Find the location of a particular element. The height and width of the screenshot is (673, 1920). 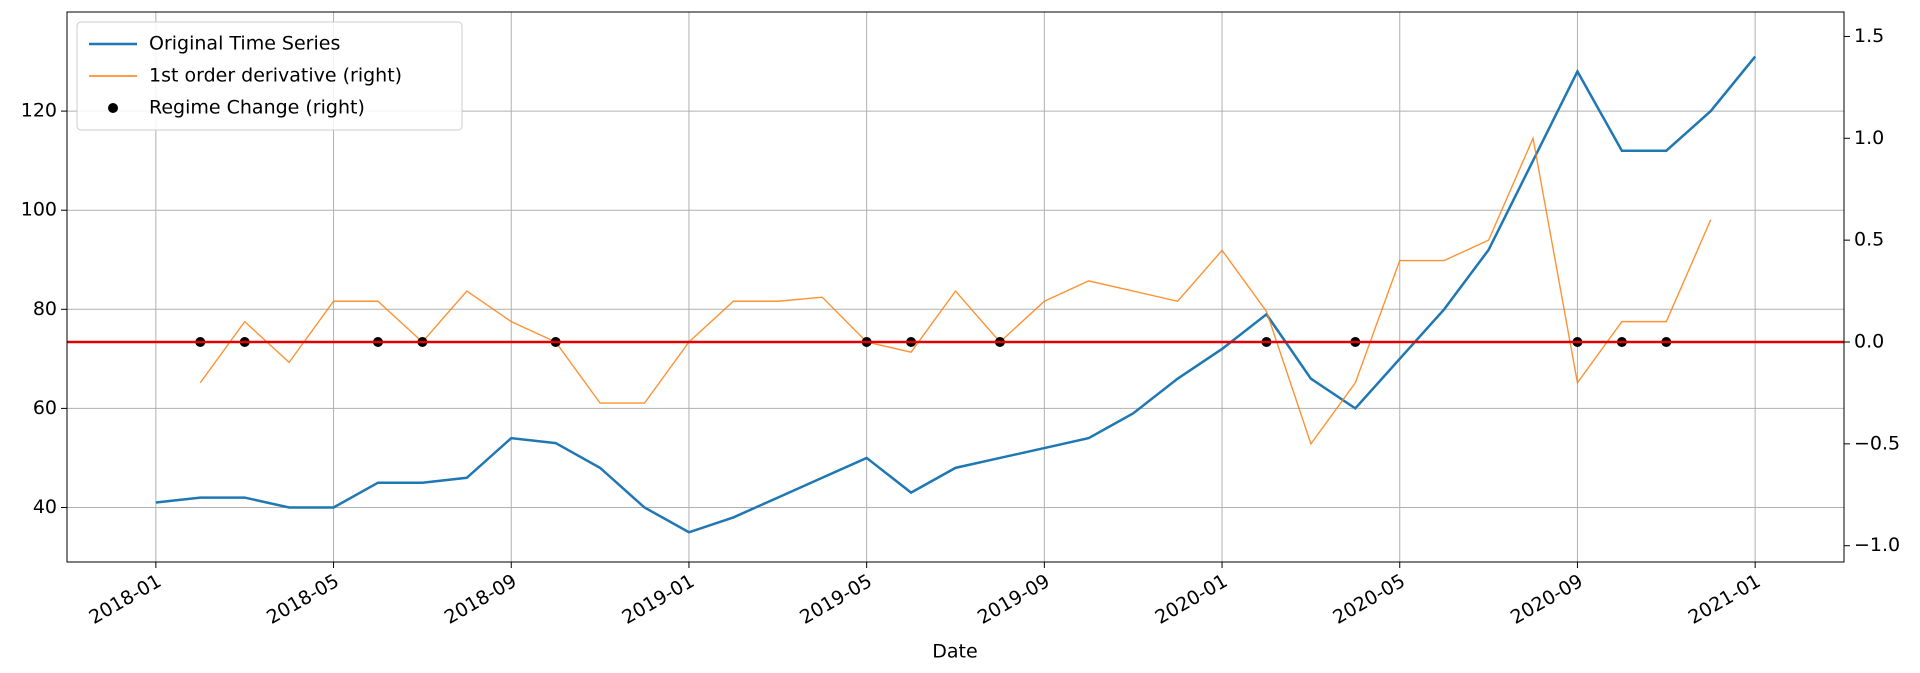

y-tick-label: 60 is located at coordinates (45, 408).